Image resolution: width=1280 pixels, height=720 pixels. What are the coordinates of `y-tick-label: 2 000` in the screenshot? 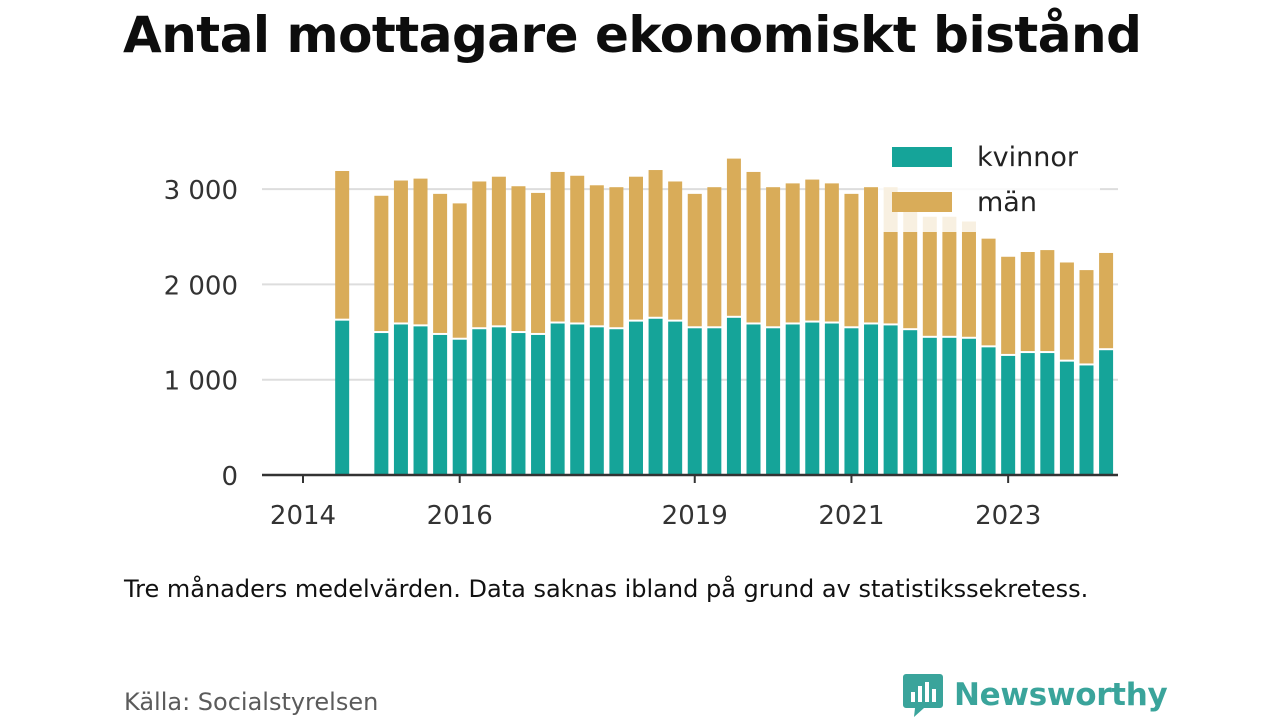 It's located at (201, 286).